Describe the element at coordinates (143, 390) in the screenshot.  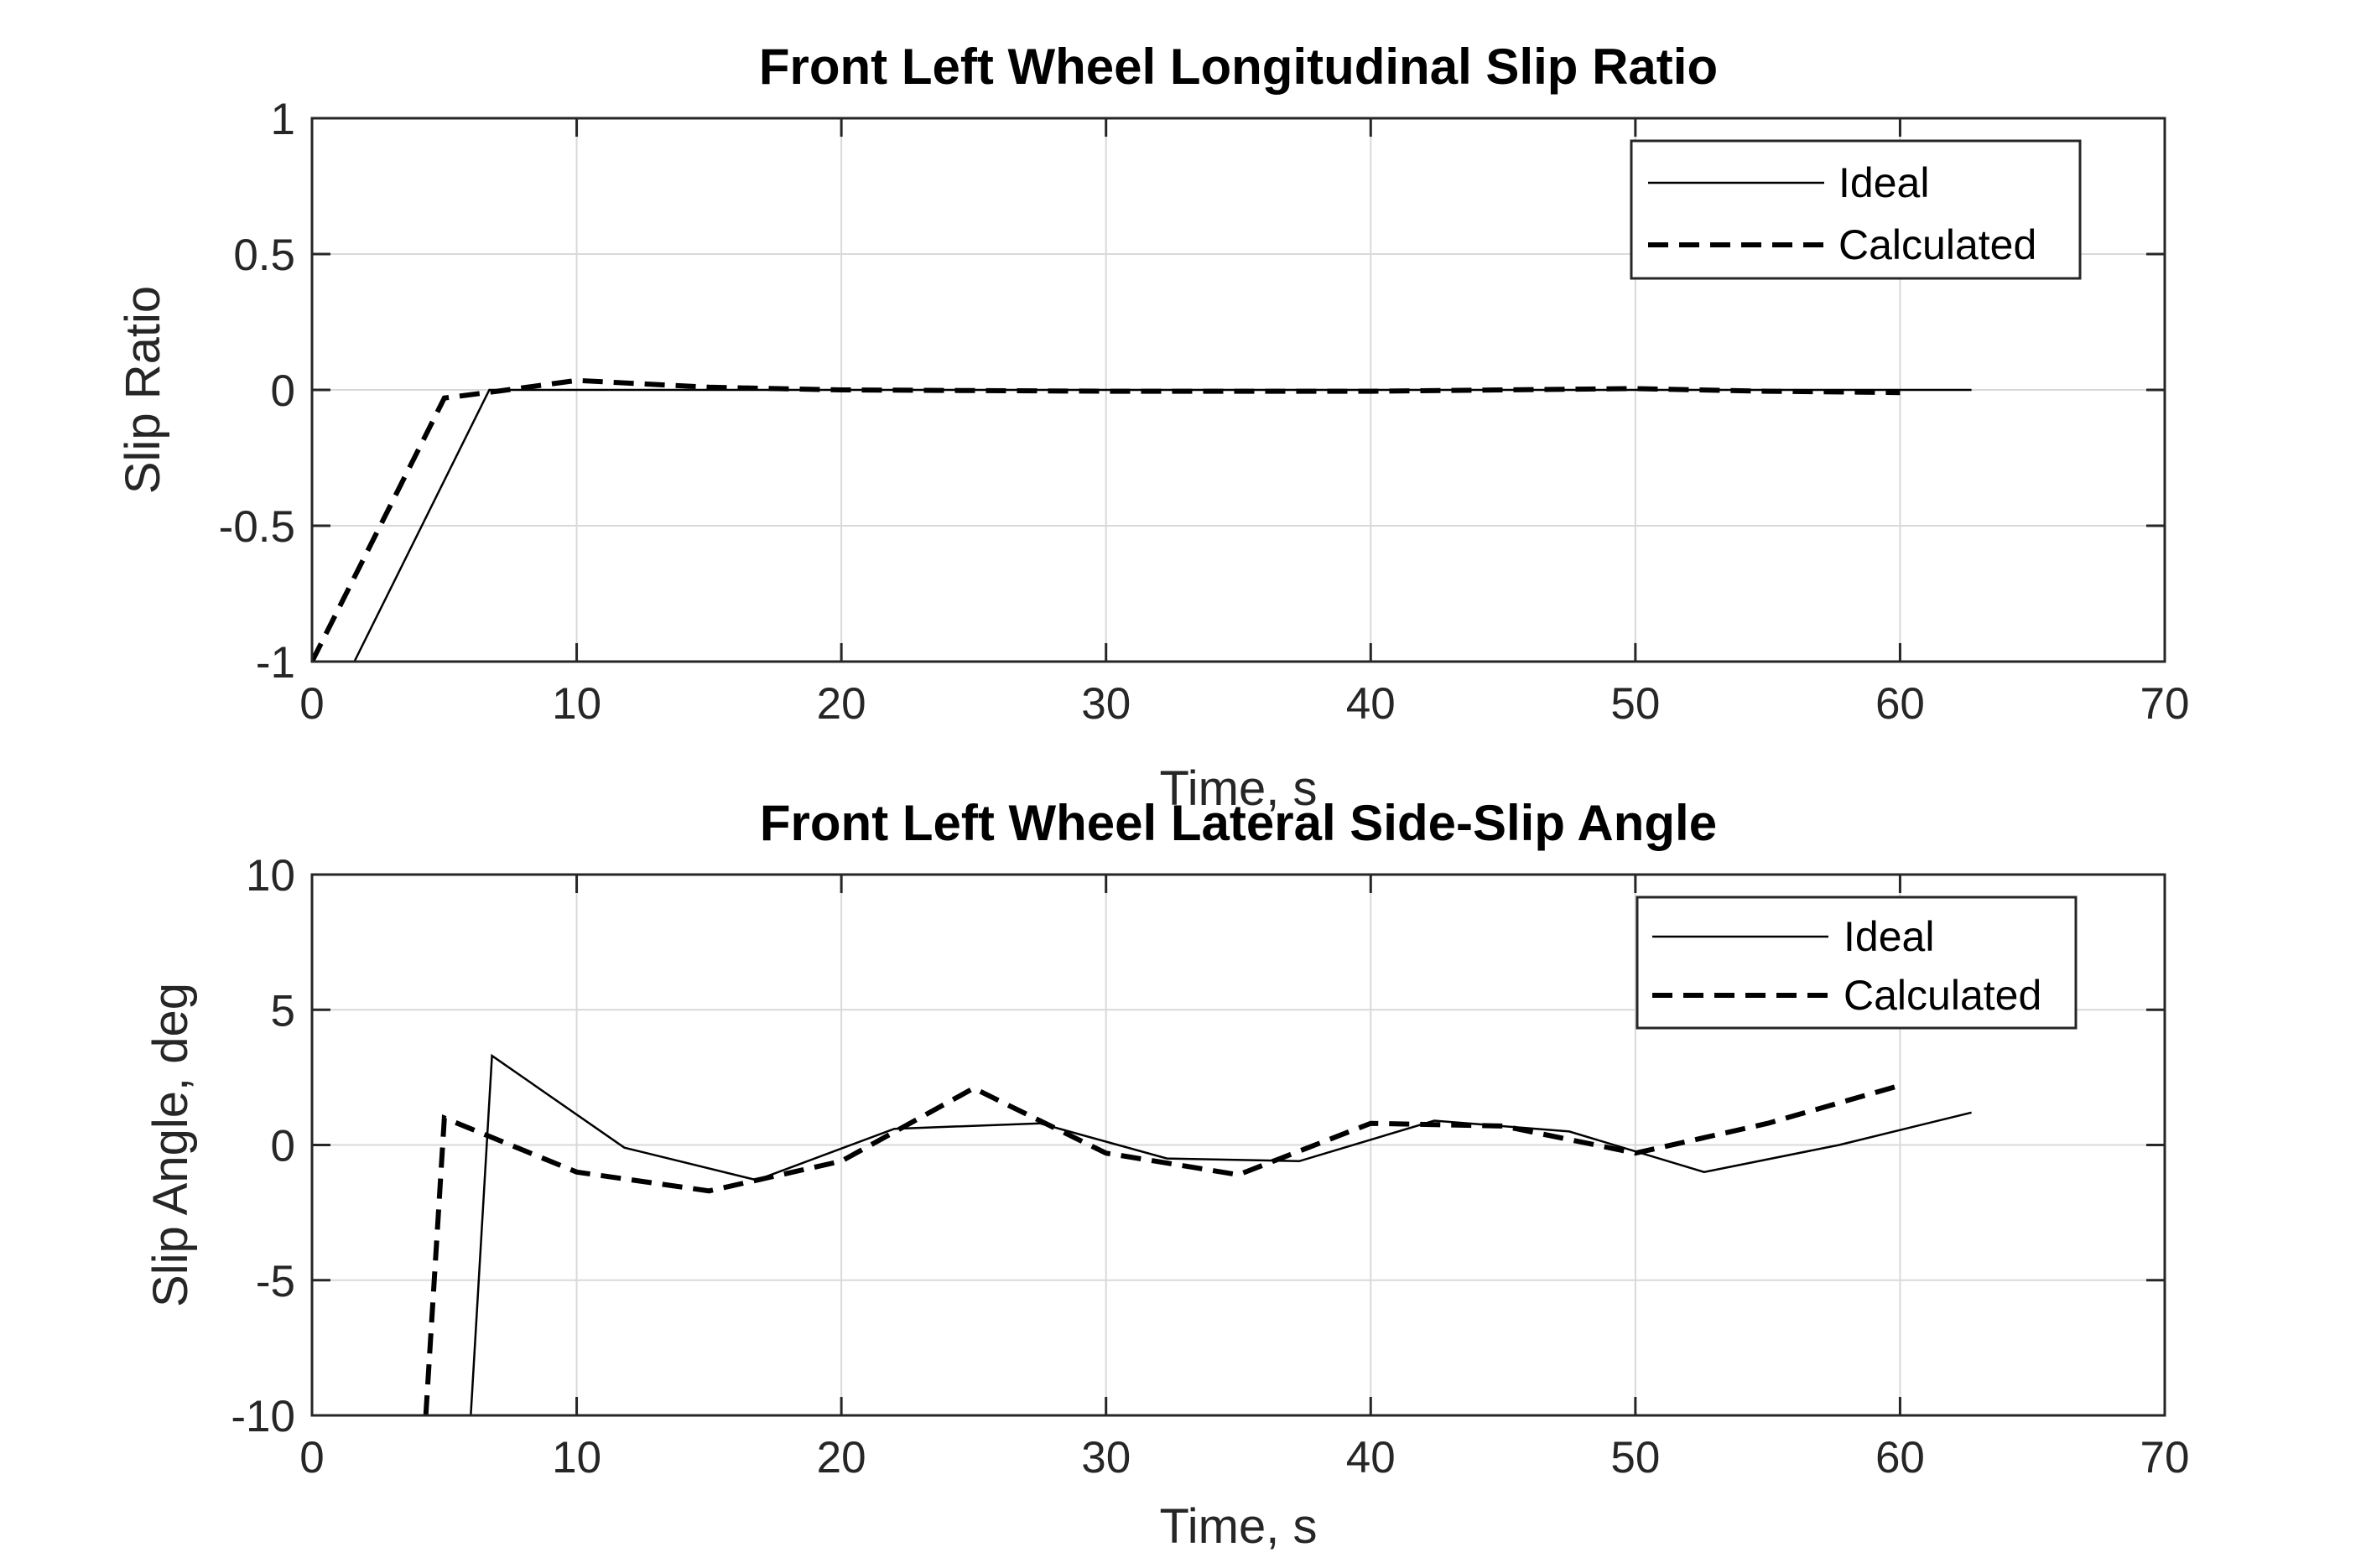
I see `y-axis-label: Slip Ratio` at that location.